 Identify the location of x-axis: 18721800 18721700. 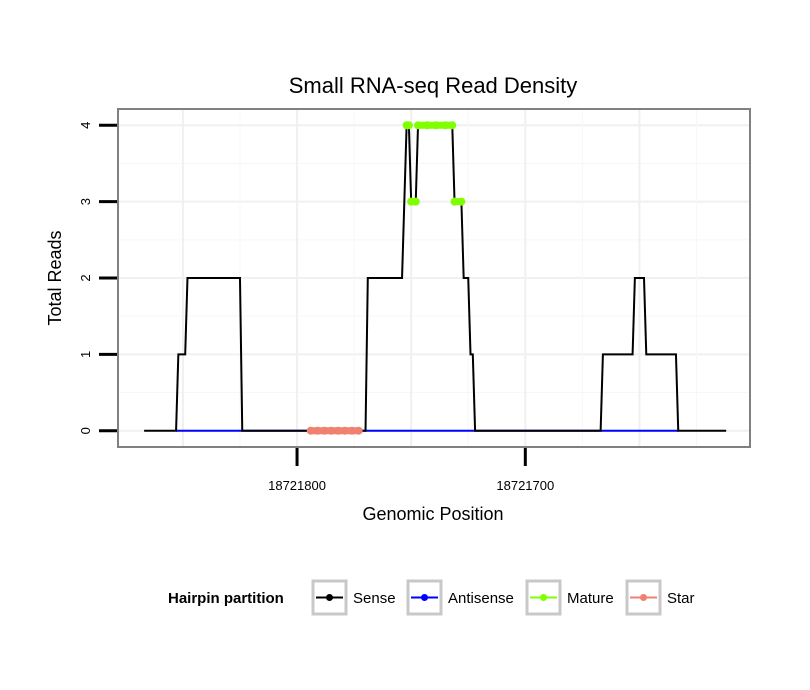
(411, 470).